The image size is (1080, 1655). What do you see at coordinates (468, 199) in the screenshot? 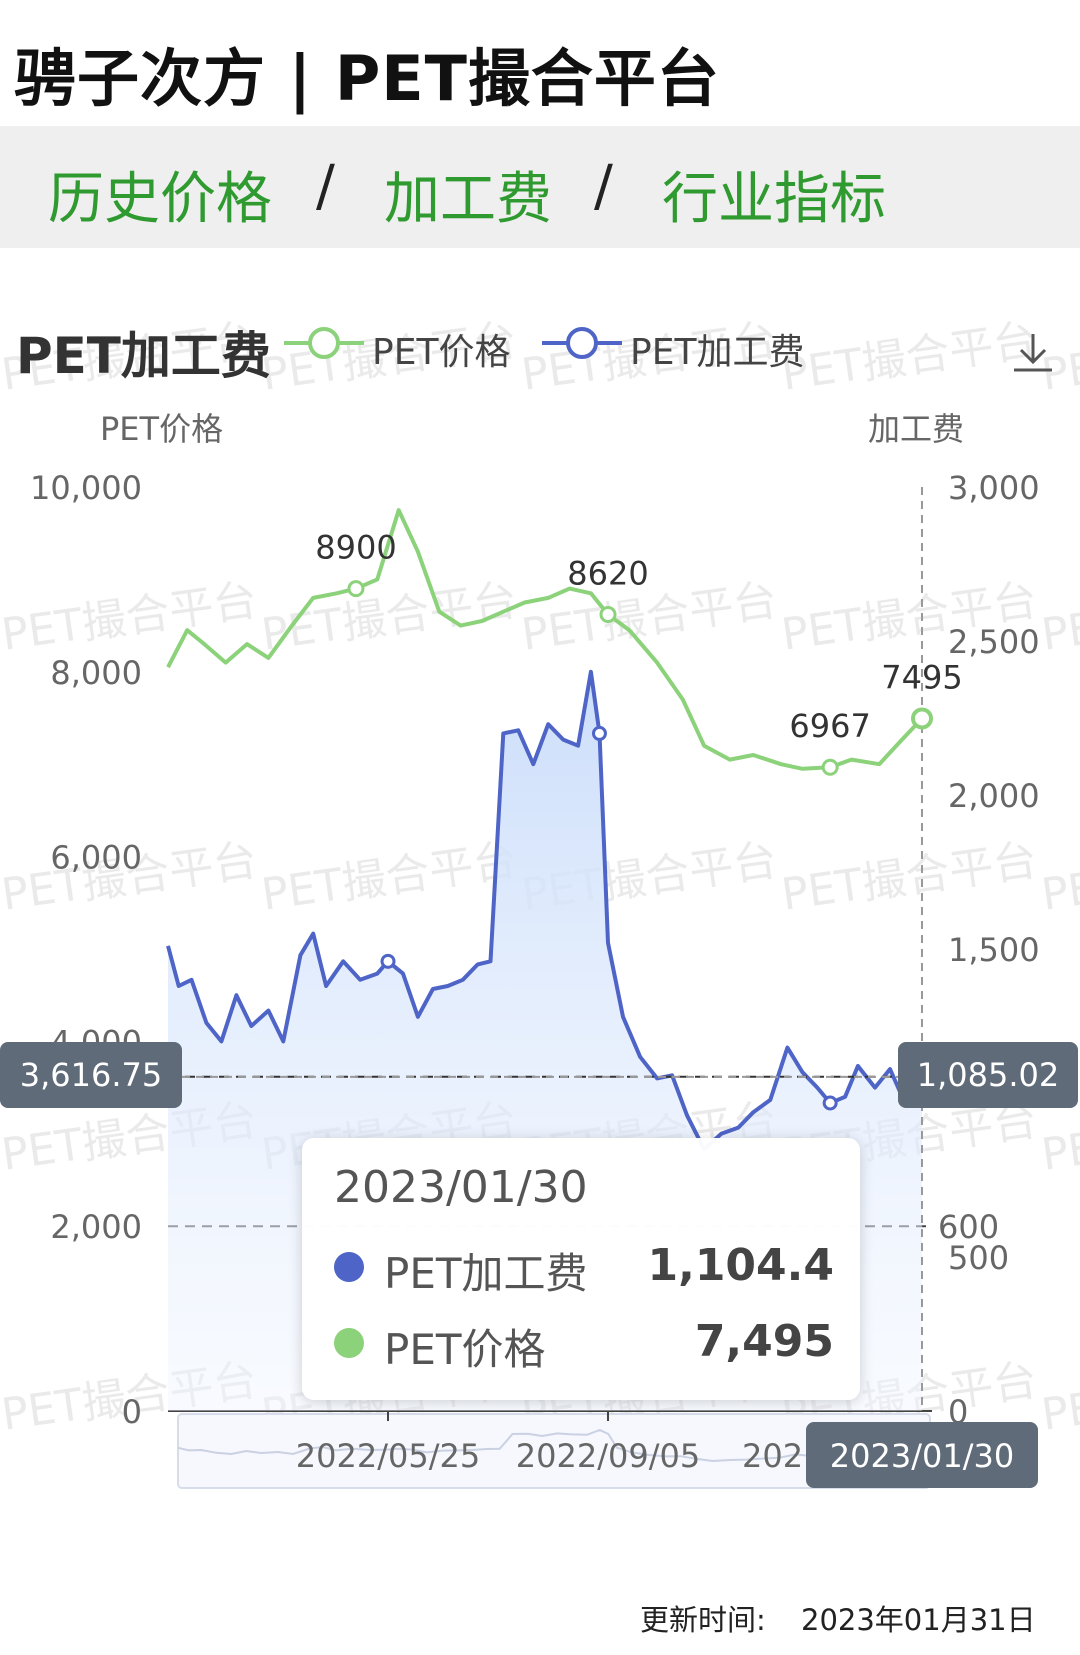
I see `tab-processing-fee: 加工费` at bounding box center [468, 199].